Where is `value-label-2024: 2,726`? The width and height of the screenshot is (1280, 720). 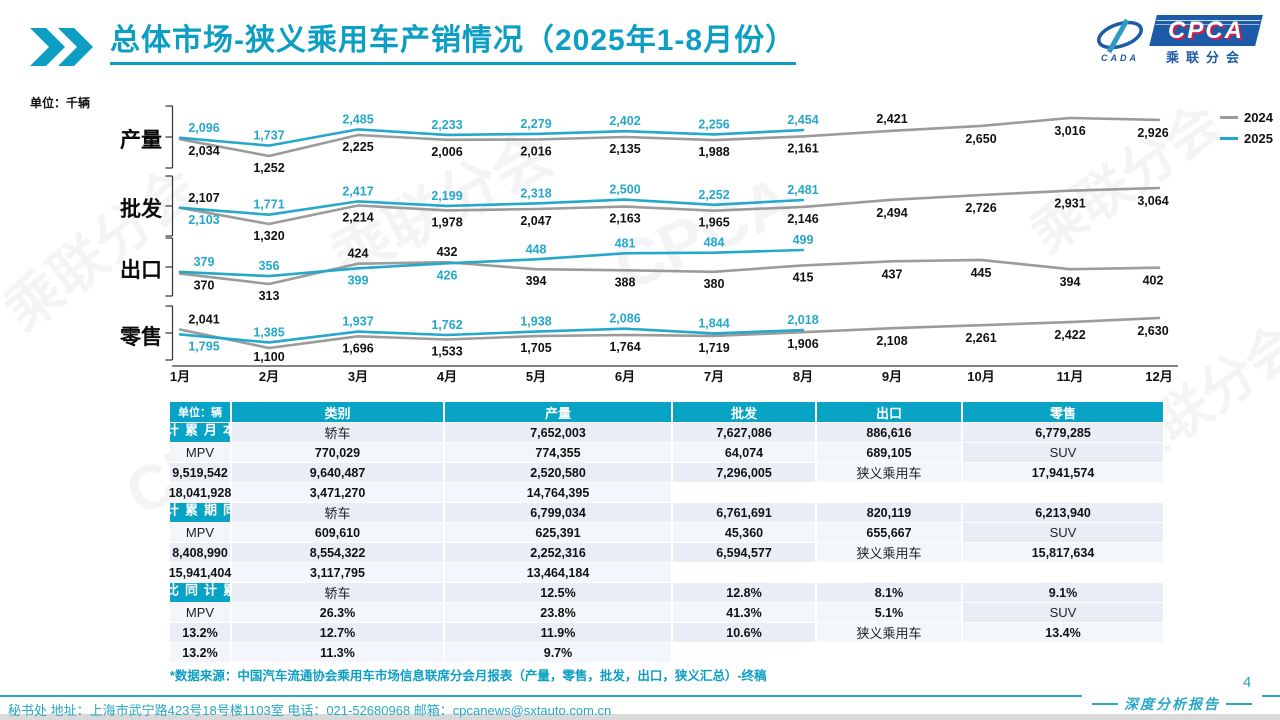 value-label-2024: 2,726 is located at coordinates (980, 208).